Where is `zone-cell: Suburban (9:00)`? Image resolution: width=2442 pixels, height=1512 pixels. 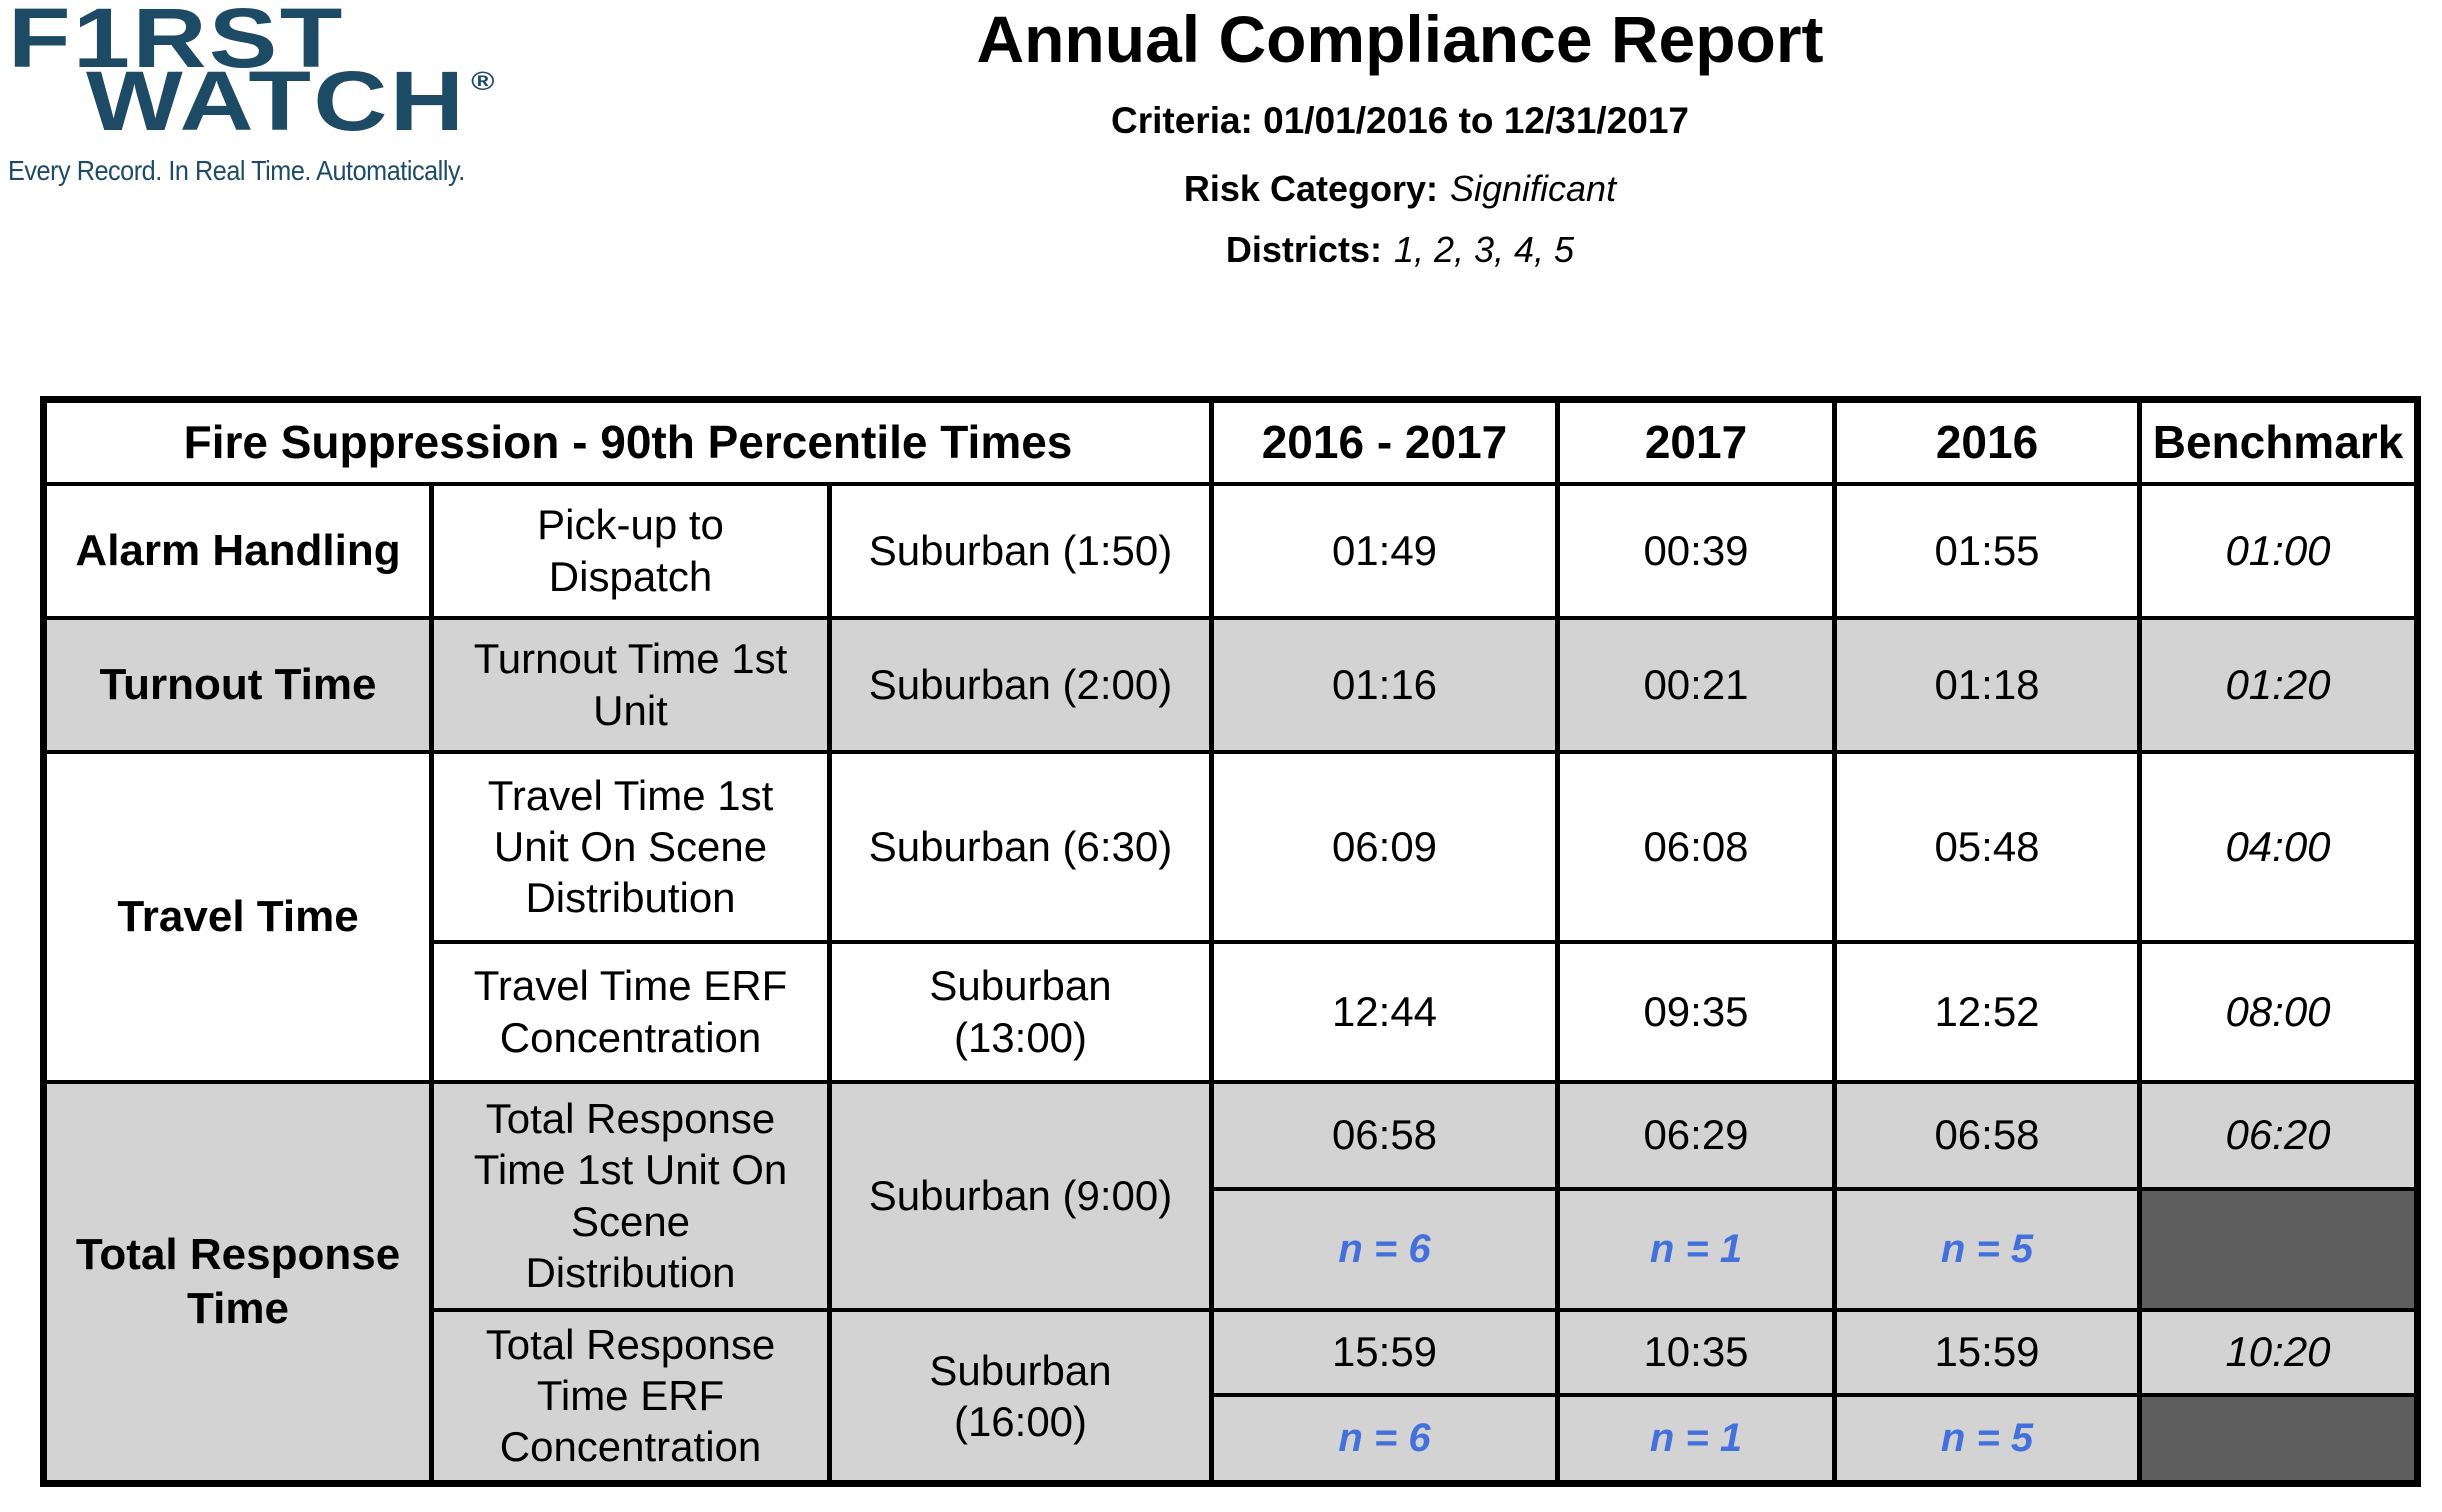 zone-cell: Suburban (9:00) is located at coordinates (1020, 1195).